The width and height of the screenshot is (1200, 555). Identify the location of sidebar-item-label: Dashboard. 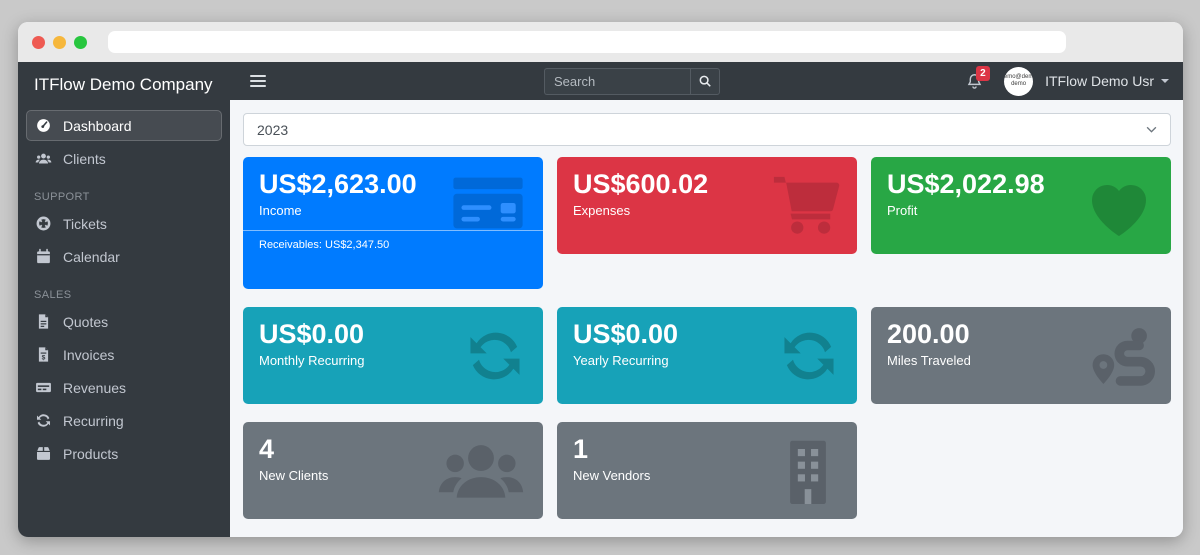
(97, 125).